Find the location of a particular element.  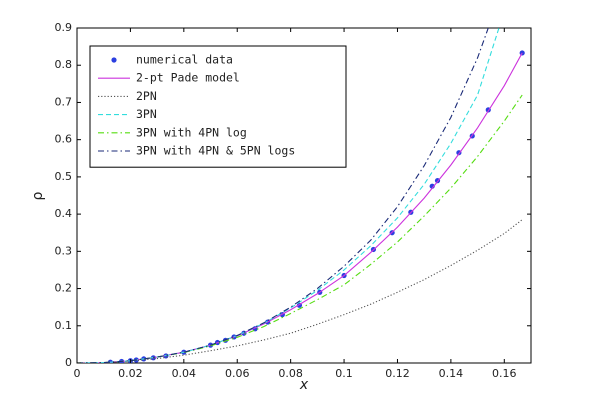

y-tick-label: 0.9 is located at coordinates (64, 27).